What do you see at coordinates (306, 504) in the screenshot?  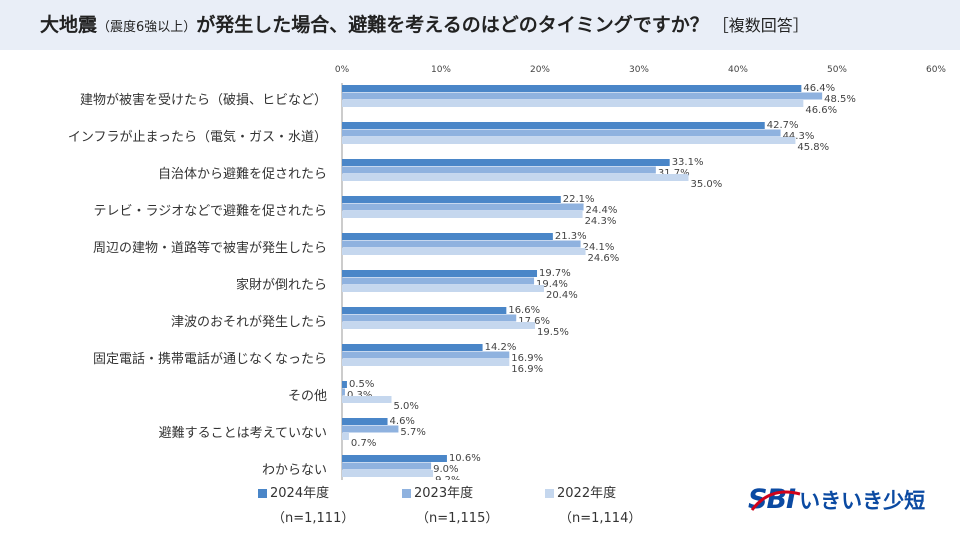 I see `legend-item-2024: 2024年度 （n=1,111）` at bounding box center [306, 504].